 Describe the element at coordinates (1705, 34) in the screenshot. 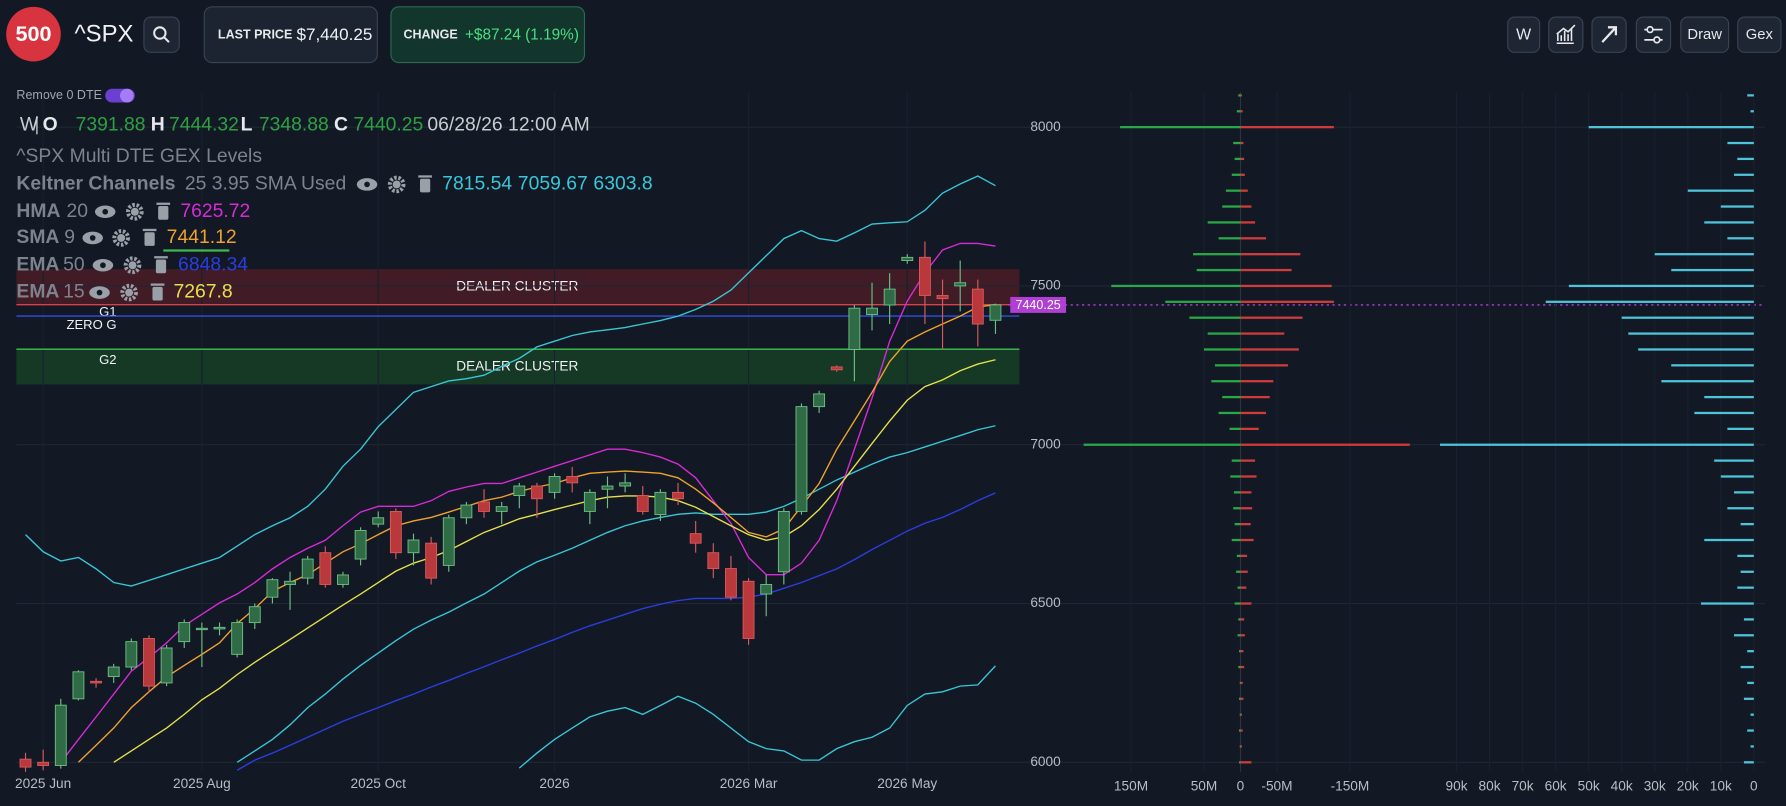

I see `draw-button` at that location.